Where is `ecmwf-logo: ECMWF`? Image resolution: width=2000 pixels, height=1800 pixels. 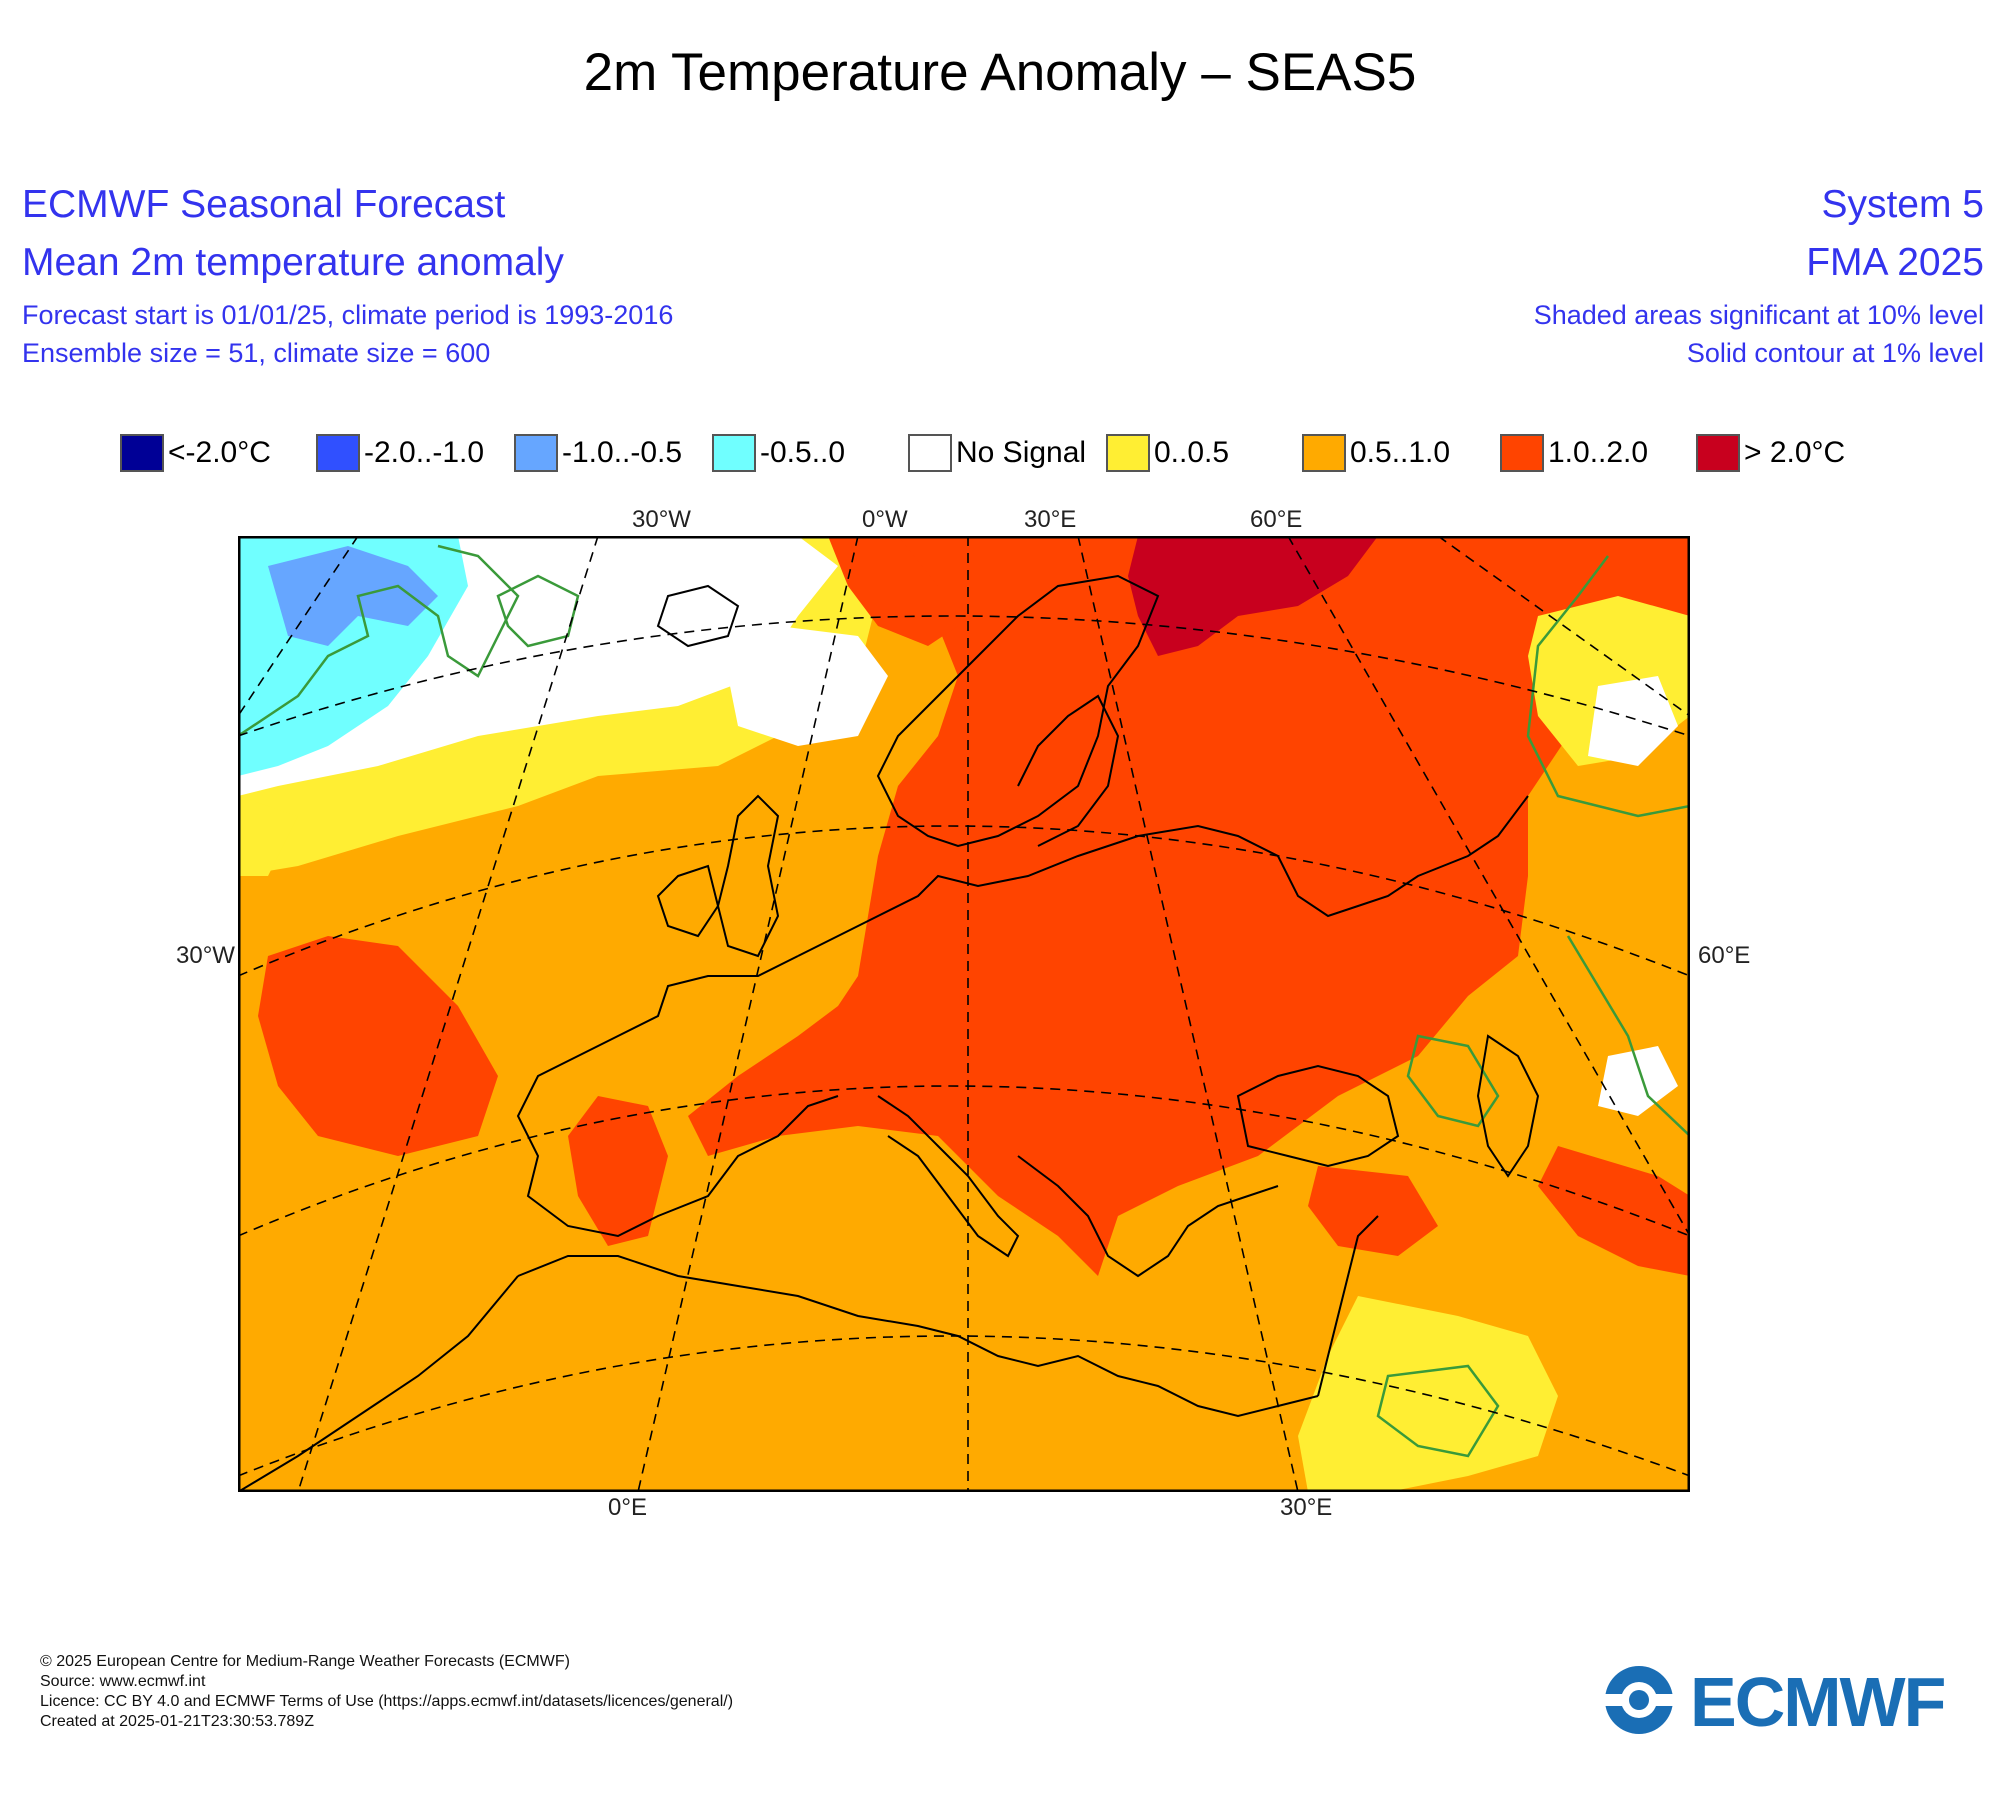 ecmwf-logo: ECMWF is located at coordinates (1785, 1700).